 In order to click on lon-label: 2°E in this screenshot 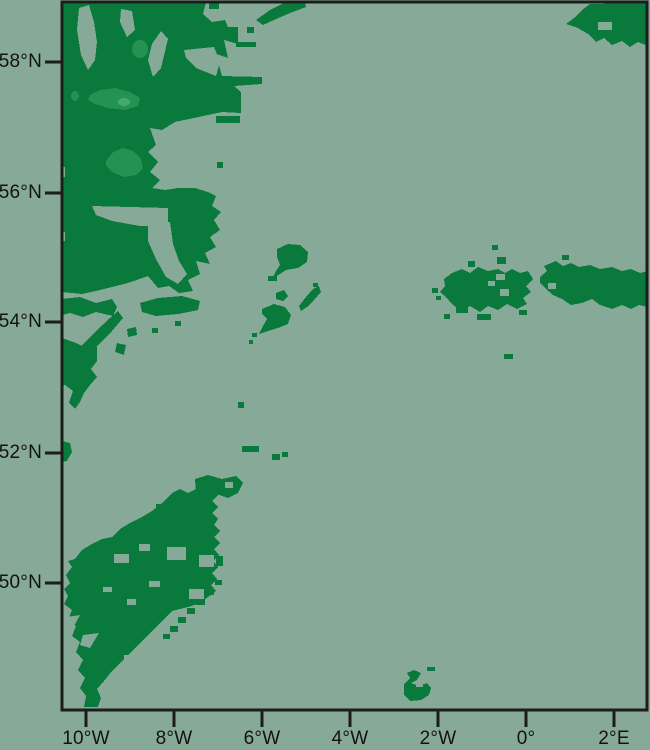, I will do `click(614, 738)`.